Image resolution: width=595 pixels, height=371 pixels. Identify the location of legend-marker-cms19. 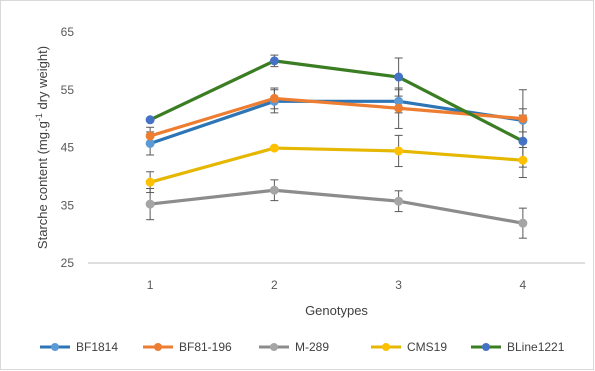
(386, 347).